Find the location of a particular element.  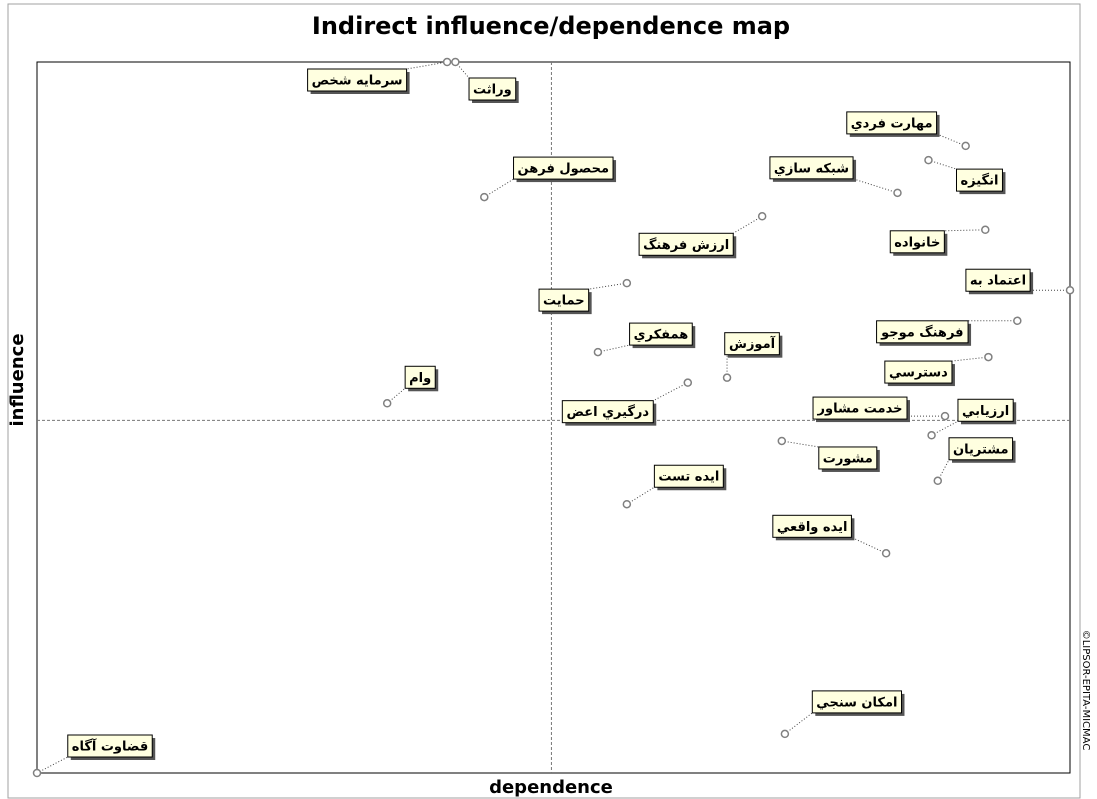

point-label-text: وراثت is located at coordinates (492, 90).